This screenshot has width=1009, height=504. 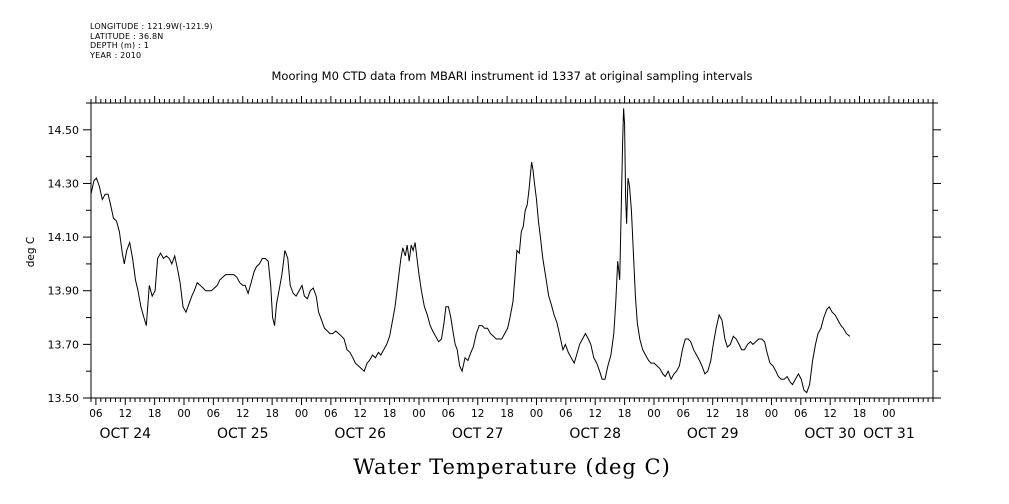 I want to click on x-date-label: OCT 30, so click(x=830, y=434).